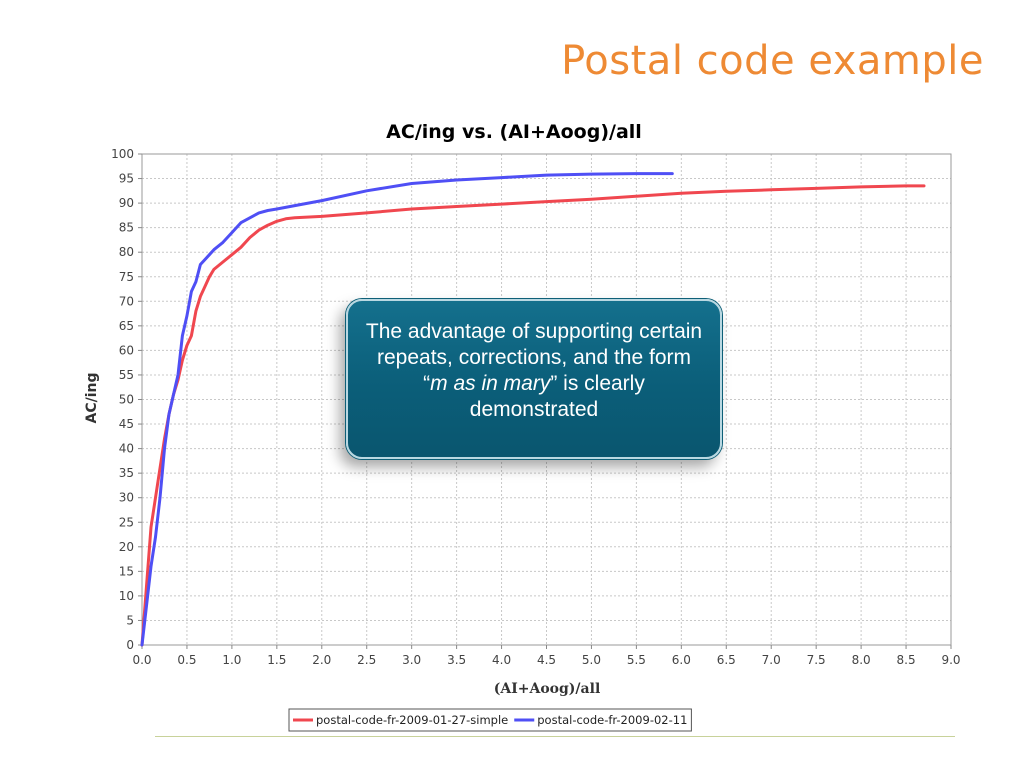 The height and width of the screenshot is (768, 1024). I want to click on x-tick-label: 9.0, so click(950, 660).